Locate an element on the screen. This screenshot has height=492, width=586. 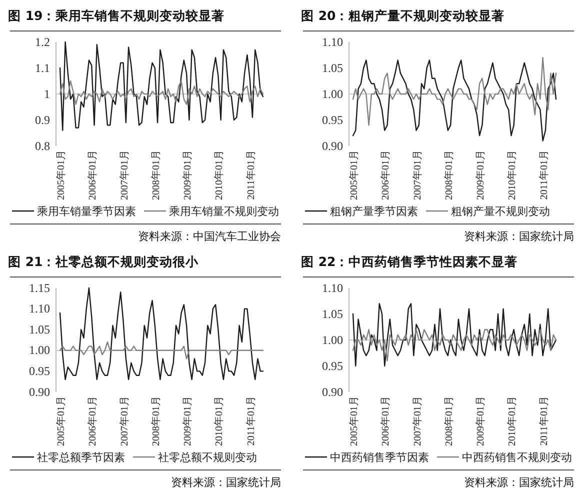
chart-title: 图 22：中西药销售季节性因素不显著 is located at coordinates (409, 261).